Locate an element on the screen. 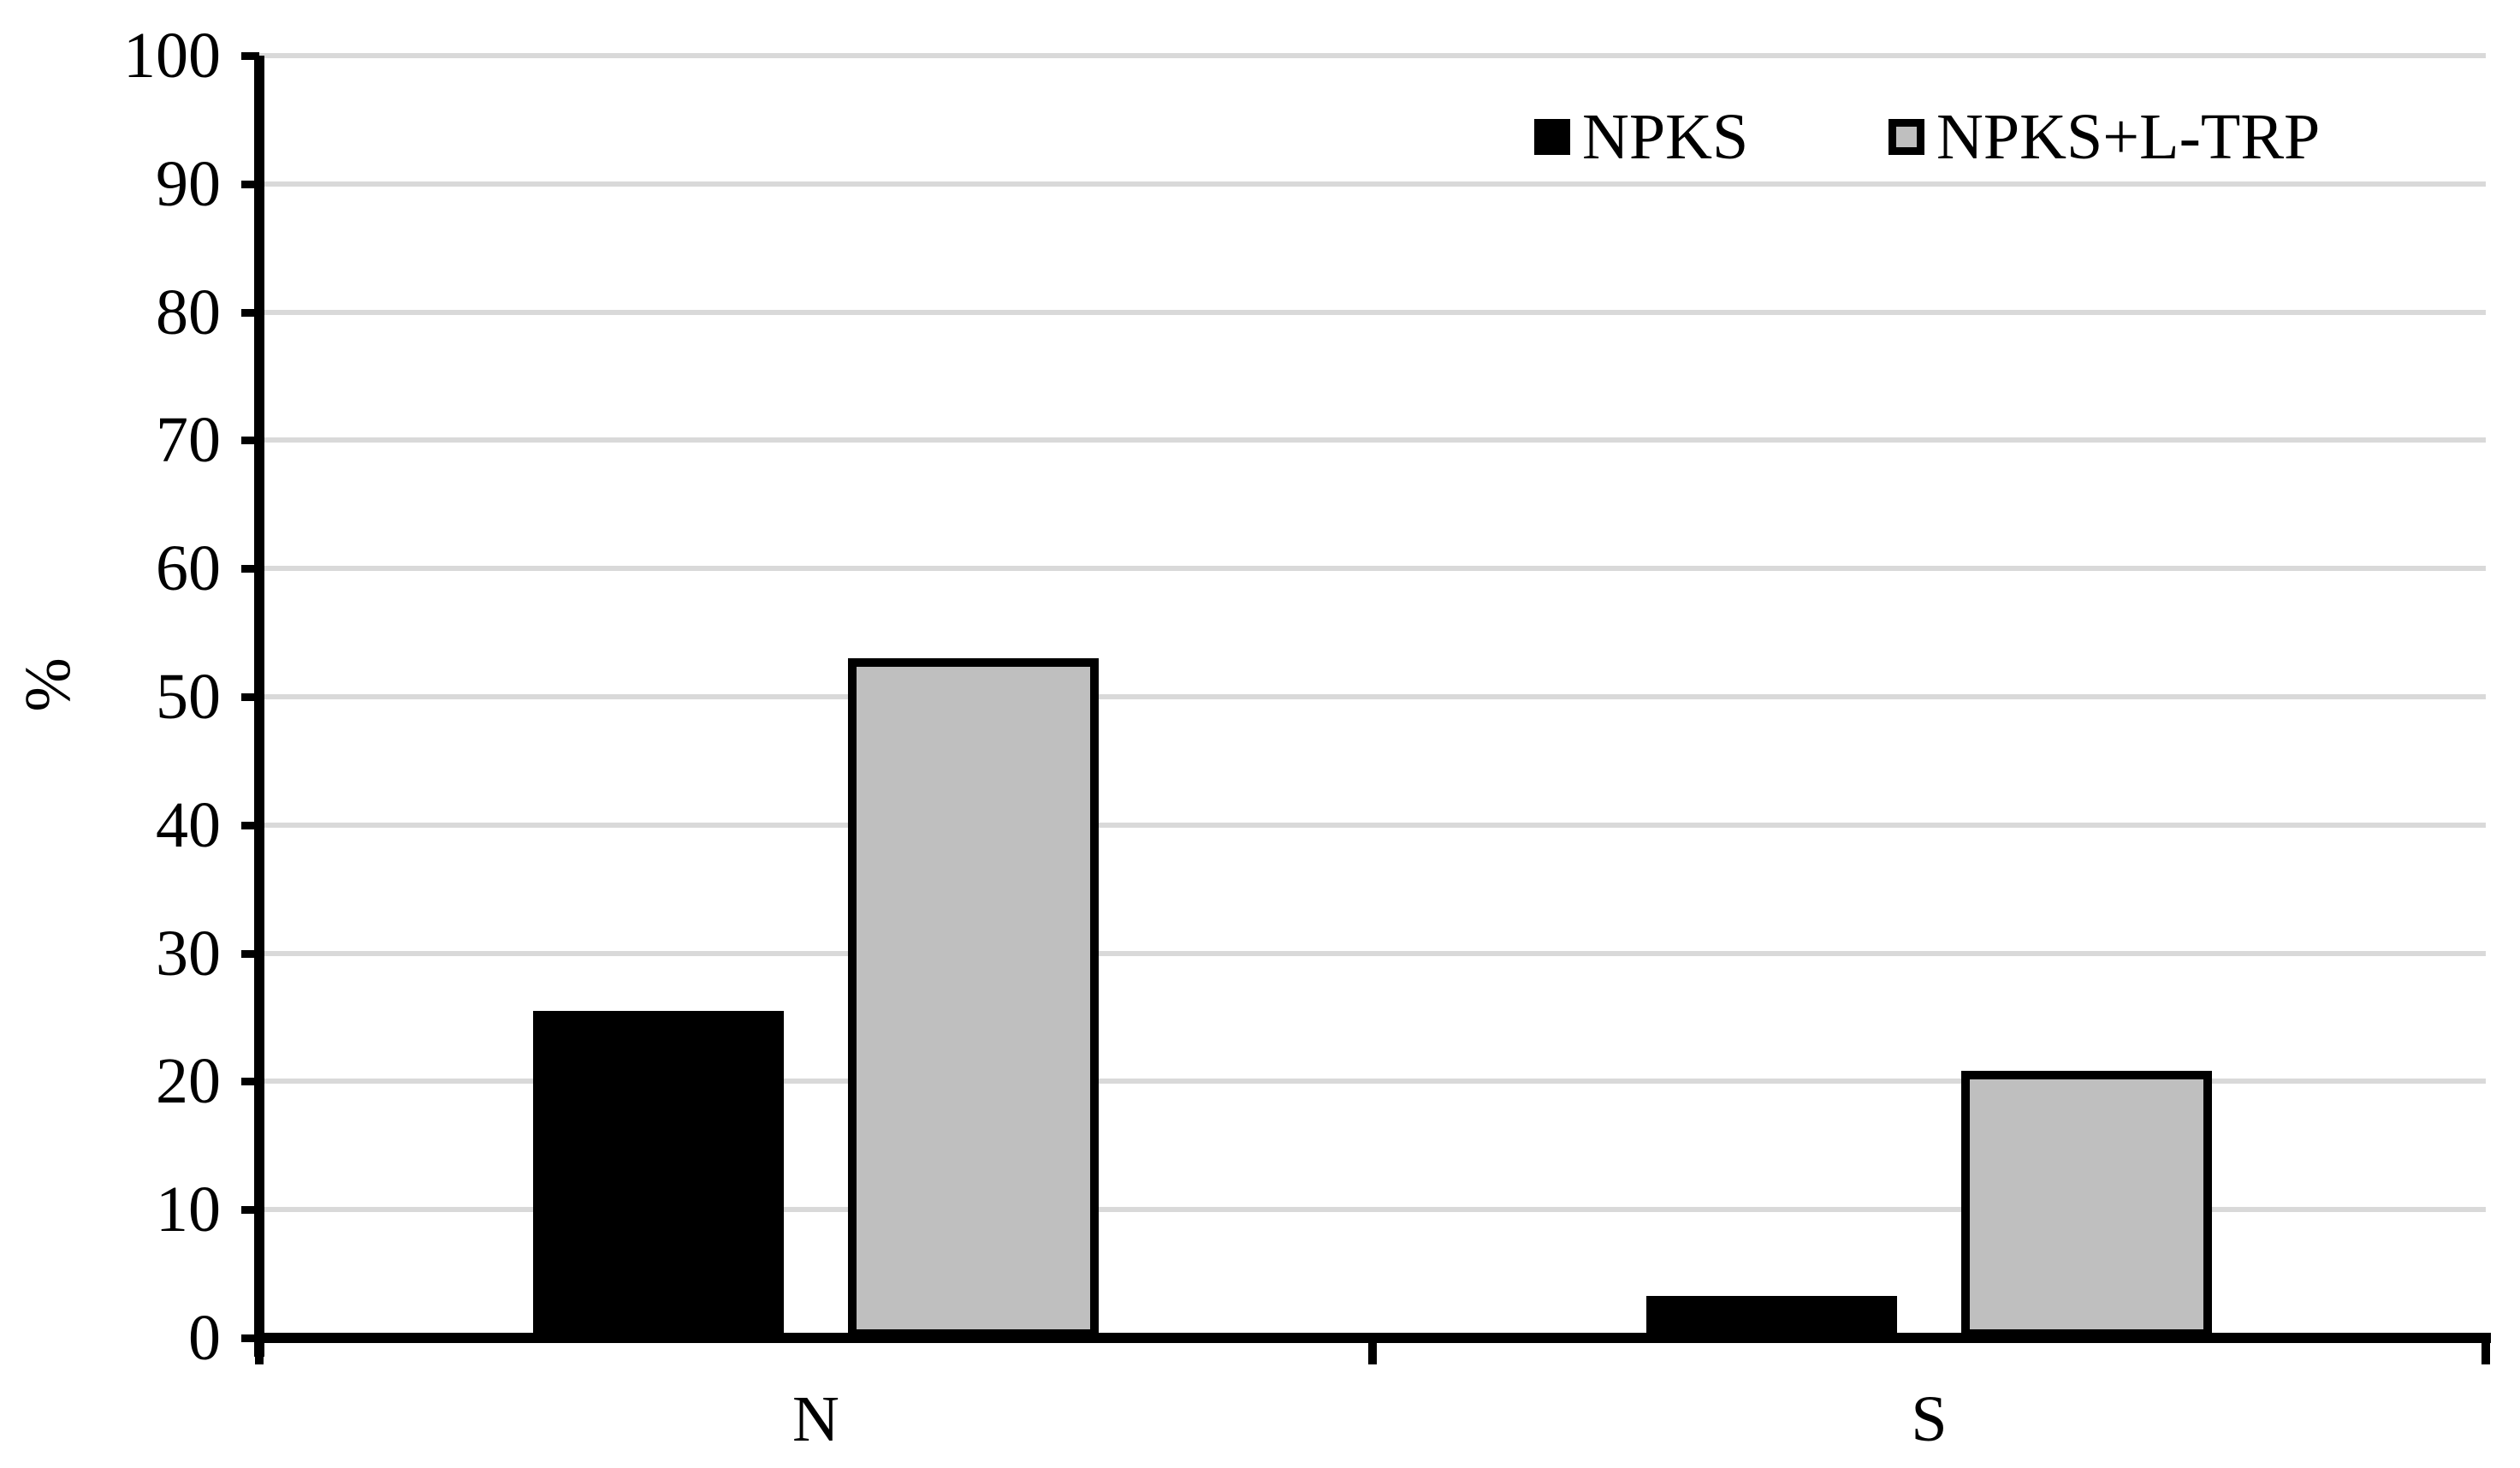  y-tick-label-10: 10 is located at coordinates (188, 1210).